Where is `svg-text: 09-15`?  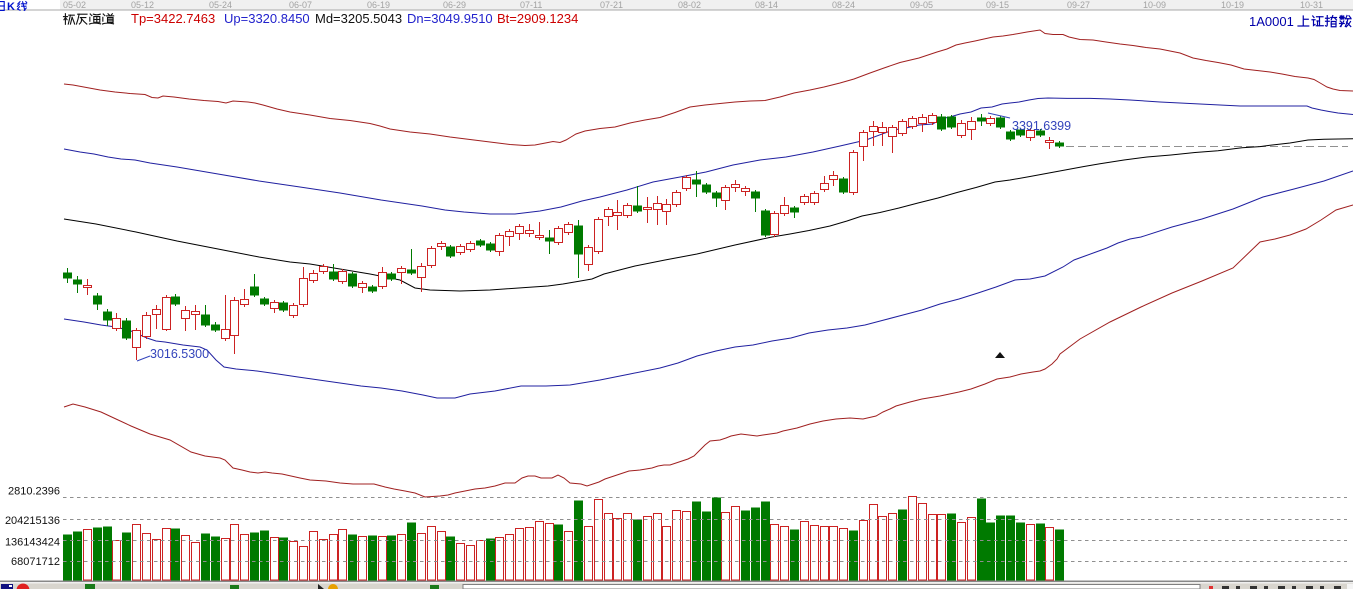 svg-text: 09-15 is located at coordinates (997, 5).